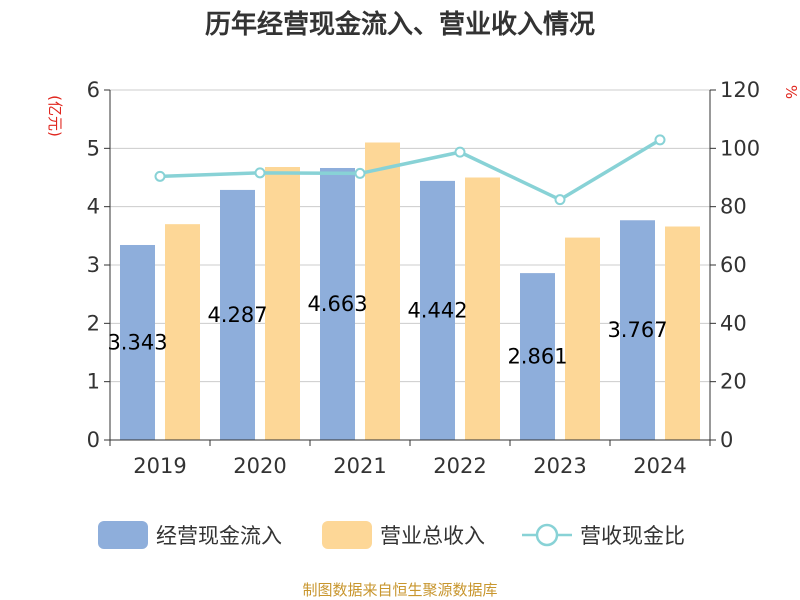 This screenshot has height=600, width=800. I want to click on bar-value-label: 2.861, so click(537, 357).